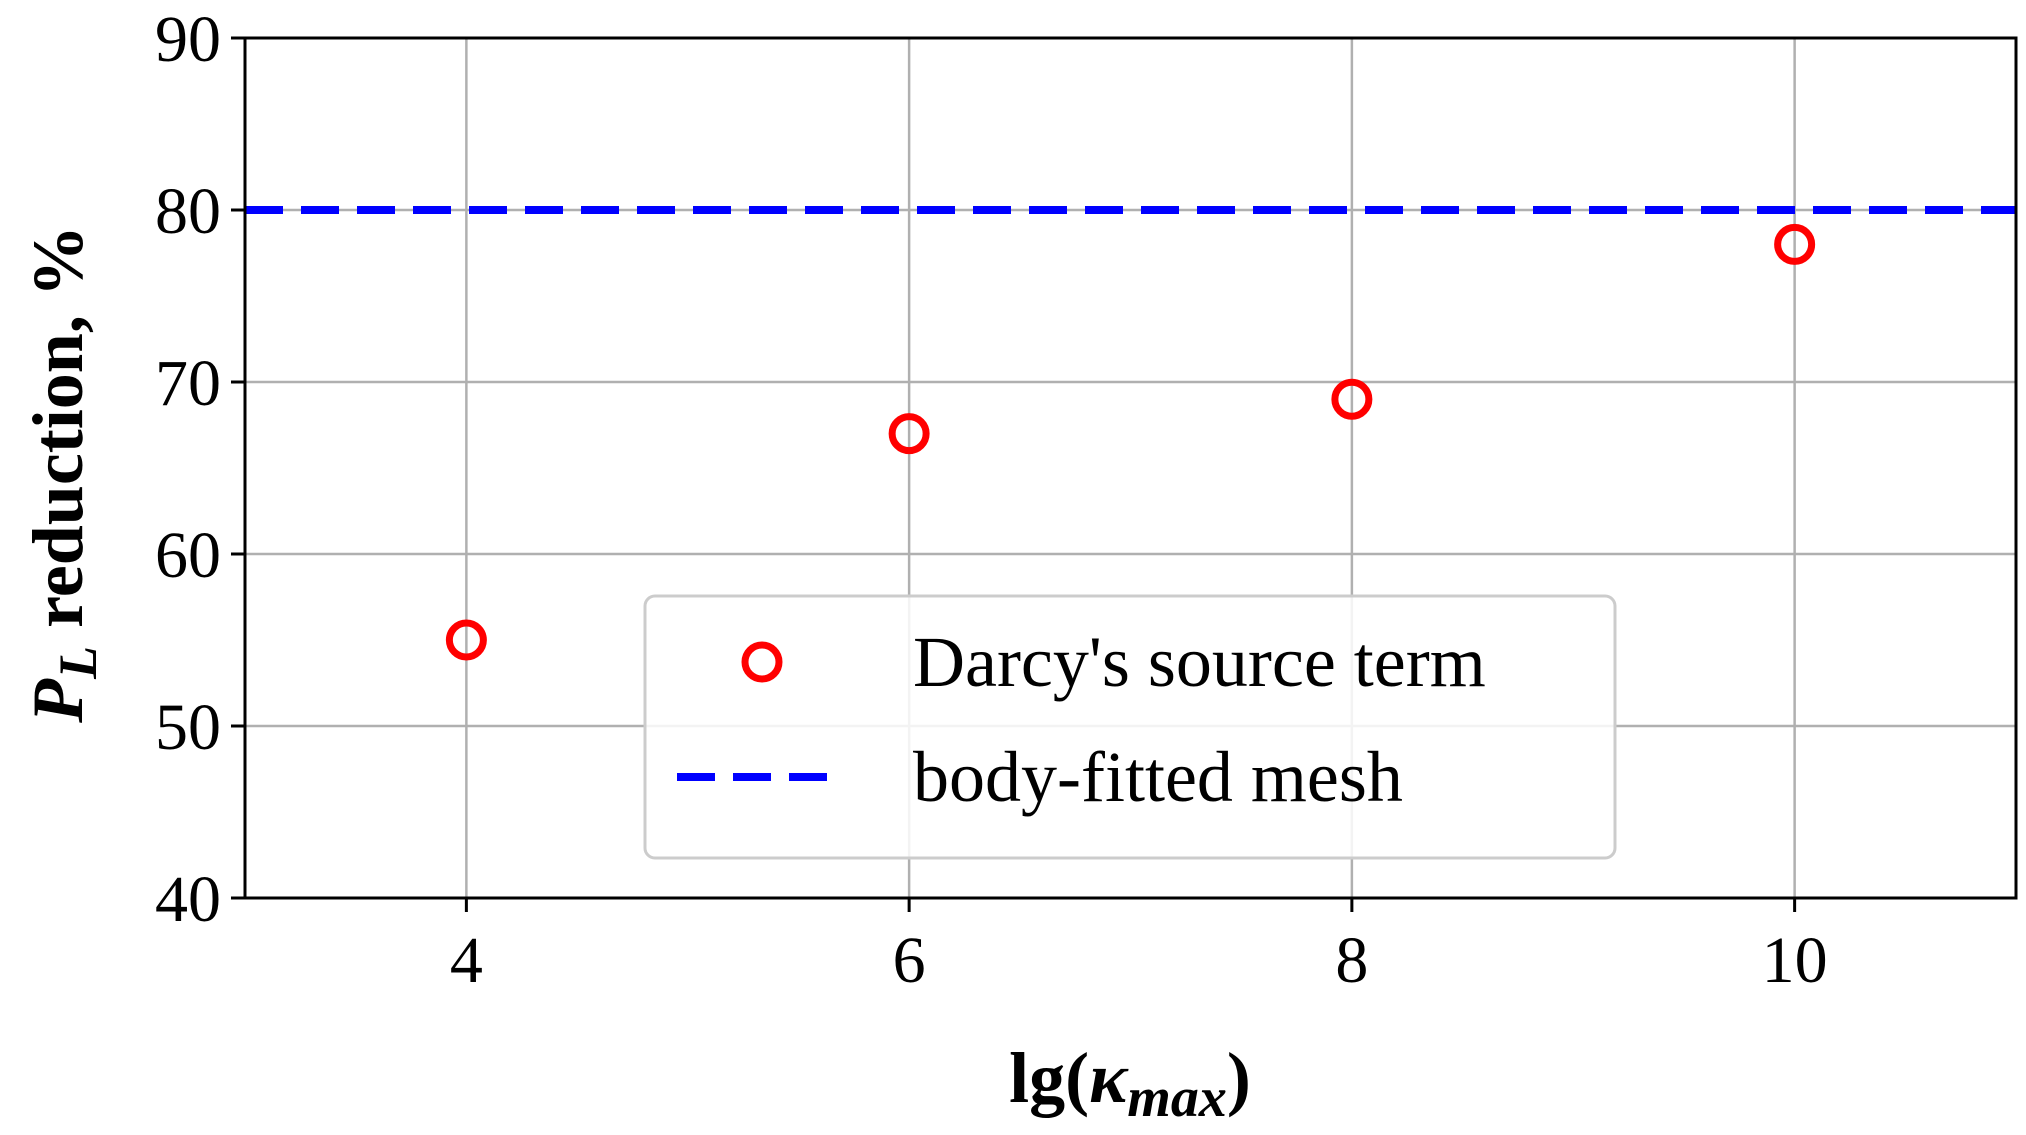 The image size is (2026, 1135). What do you see at coordinates (188, 383) in the screenshot?
I see `y-tick-label: 70` at bounding box center [188, 383].